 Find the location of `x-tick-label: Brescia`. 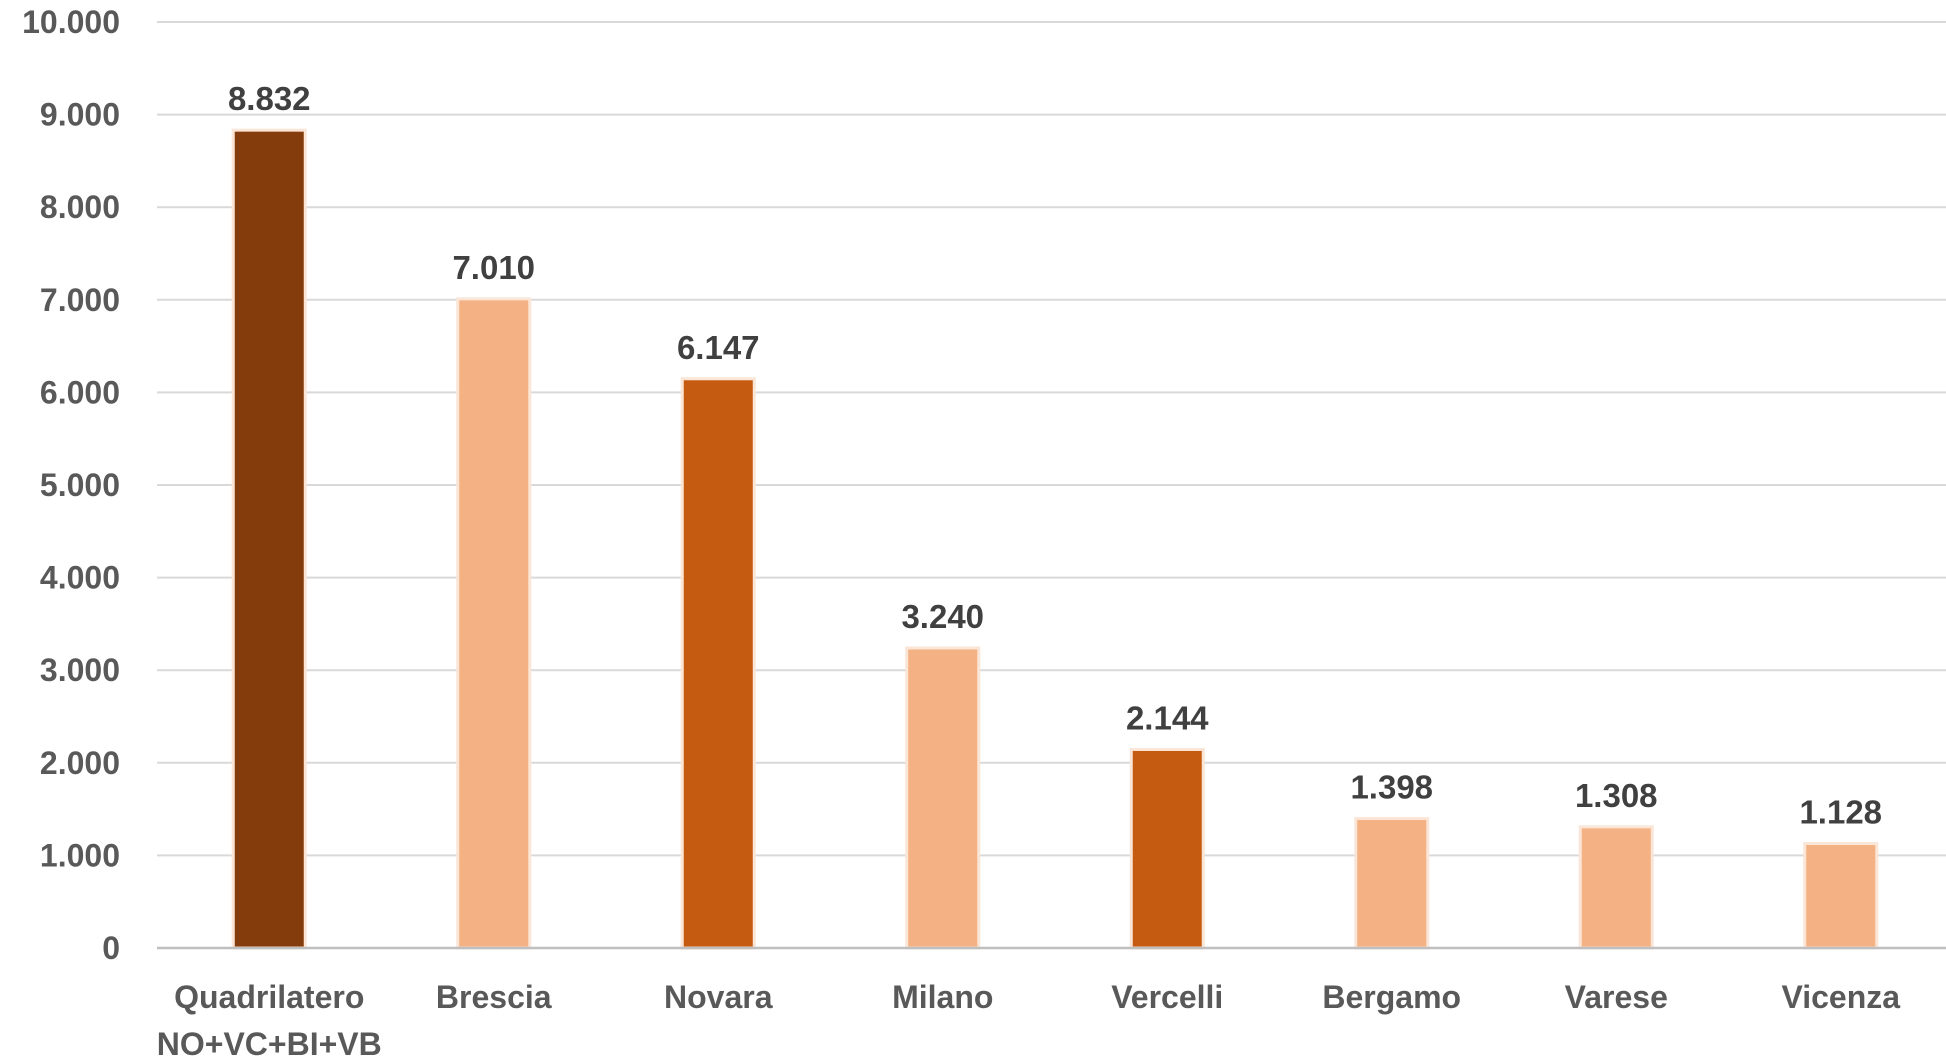

x-tick-label: Brescia is located at coordinates (494, 997).